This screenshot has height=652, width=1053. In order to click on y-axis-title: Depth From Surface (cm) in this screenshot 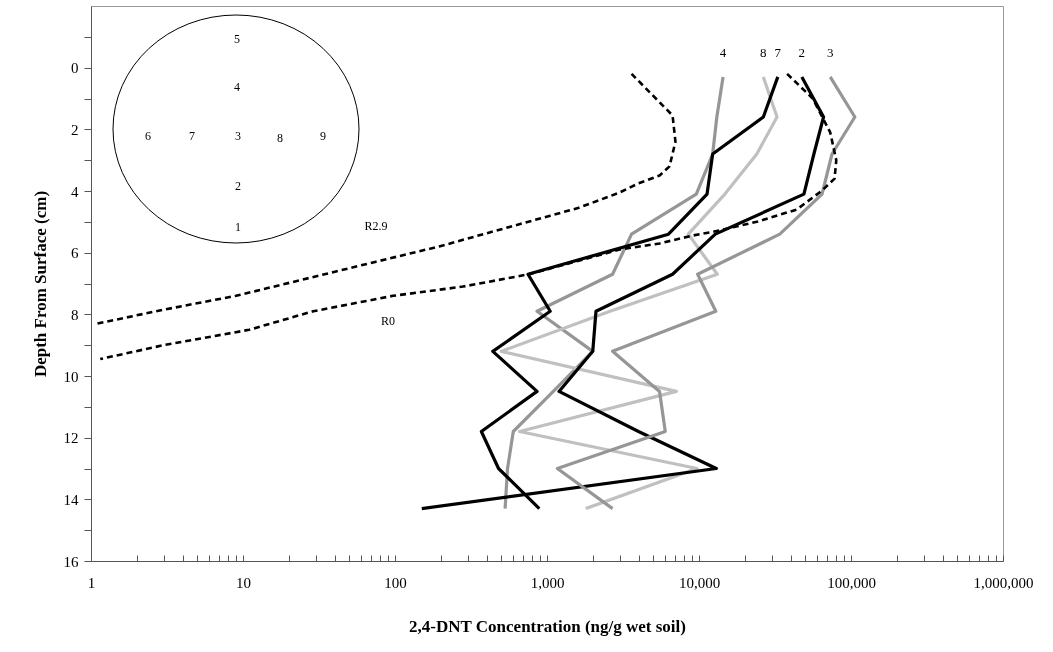, I will do `click(40, 284)`.